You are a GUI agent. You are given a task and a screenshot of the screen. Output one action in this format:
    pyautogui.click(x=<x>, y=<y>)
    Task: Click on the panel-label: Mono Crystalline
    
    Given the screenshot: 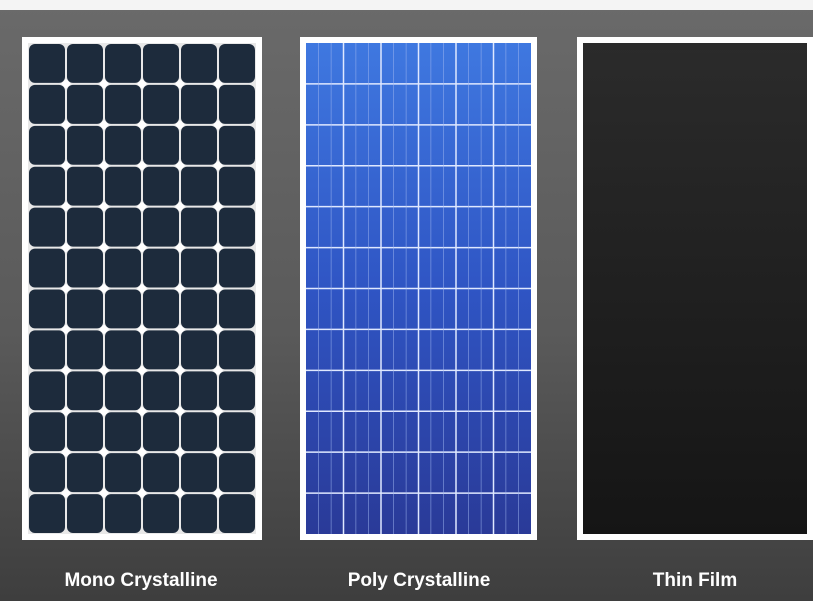 What is the action you would take?
    pyautogui.click(x=140, y=580)
    